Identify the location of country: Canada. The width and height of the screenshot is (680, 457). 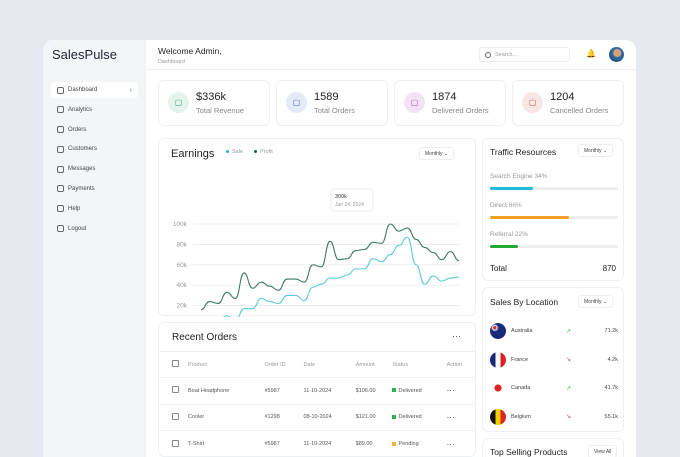
(521, 388).